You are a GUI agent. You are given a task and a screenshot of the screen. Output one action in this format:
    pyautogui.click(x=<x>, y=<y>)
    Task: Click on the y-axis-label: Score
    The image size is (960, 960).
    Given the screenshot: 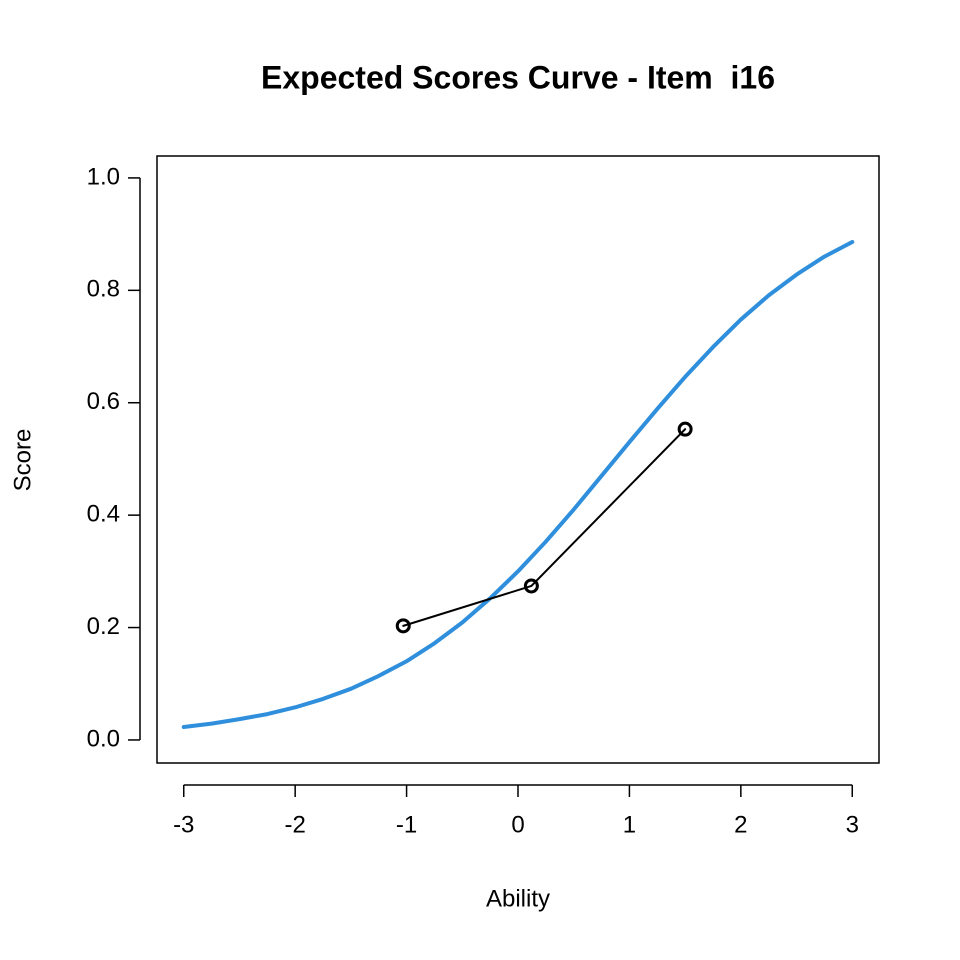 What is the action you would take?
    pyautogui.click(x=22, y=460)
    